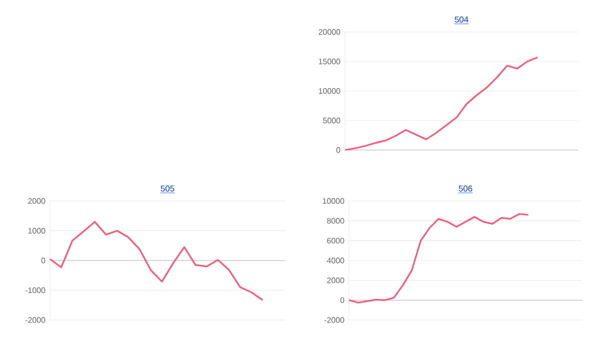  I want to click on chart-title: 505, so click(167, 189).